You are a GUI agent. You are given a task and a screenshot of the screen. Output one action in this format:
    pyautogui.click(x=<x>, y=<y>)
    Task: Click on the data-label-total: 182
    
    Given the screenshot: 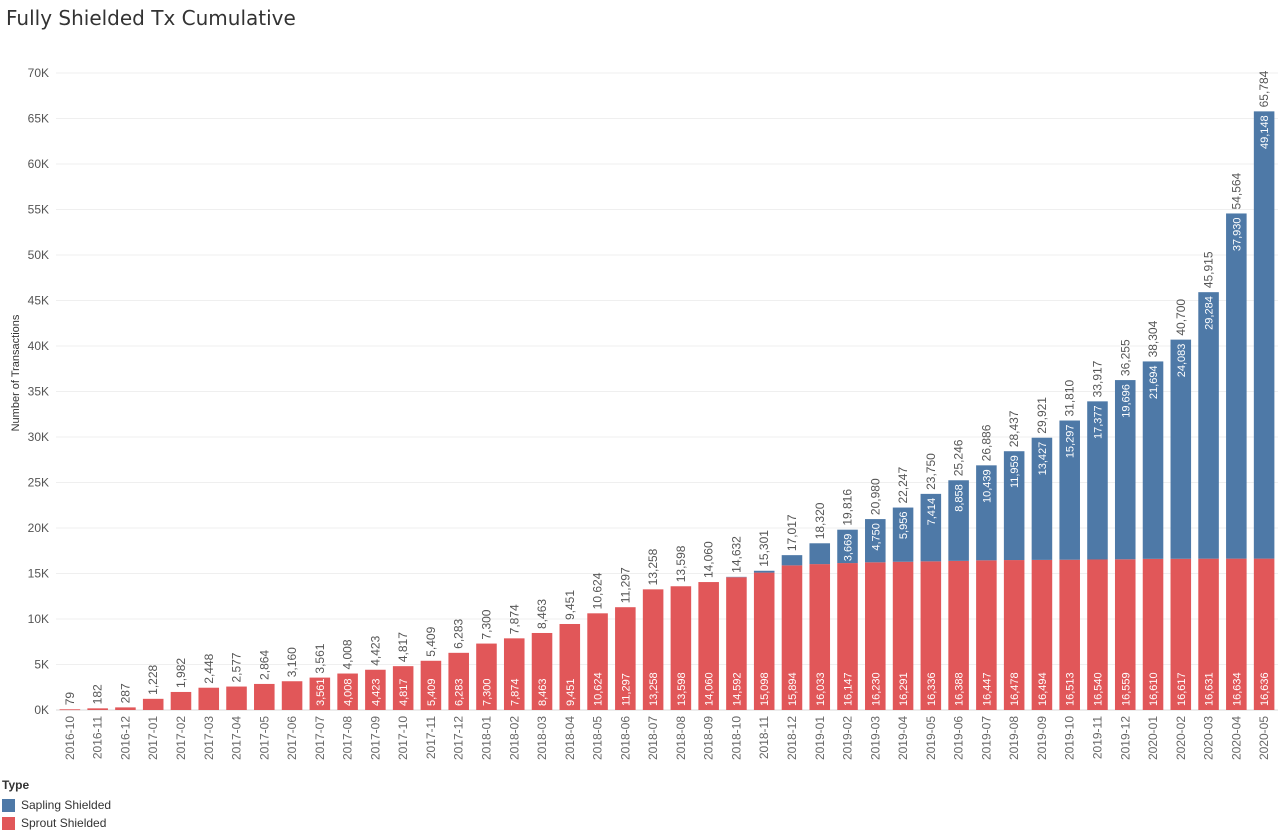 What is the action you would take?
    pyautogui.click(x=98, y=694)
    